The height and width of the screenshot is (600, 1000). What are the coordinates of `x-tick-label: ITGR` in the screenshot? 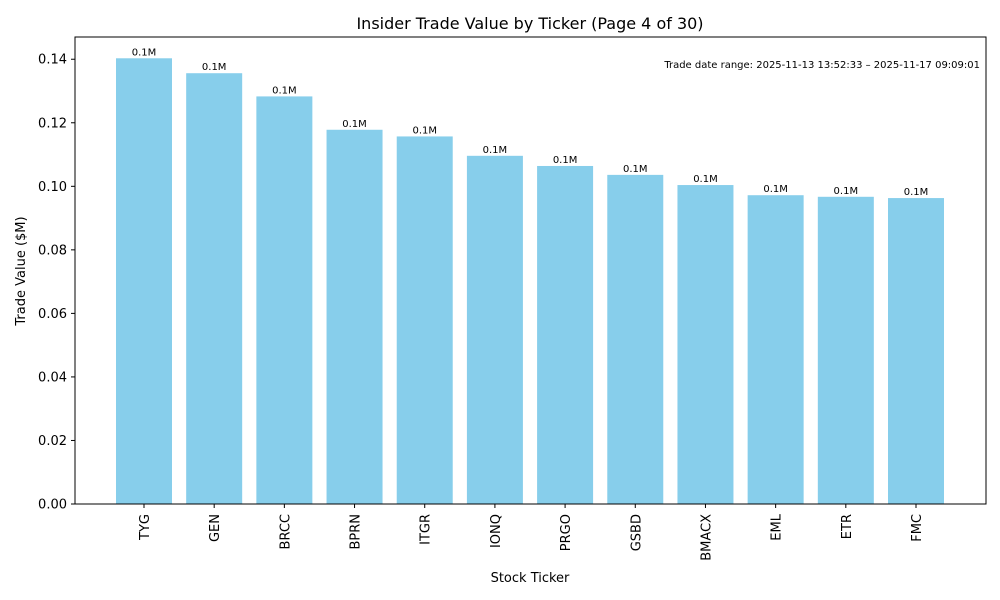 It's located at (426, 529).